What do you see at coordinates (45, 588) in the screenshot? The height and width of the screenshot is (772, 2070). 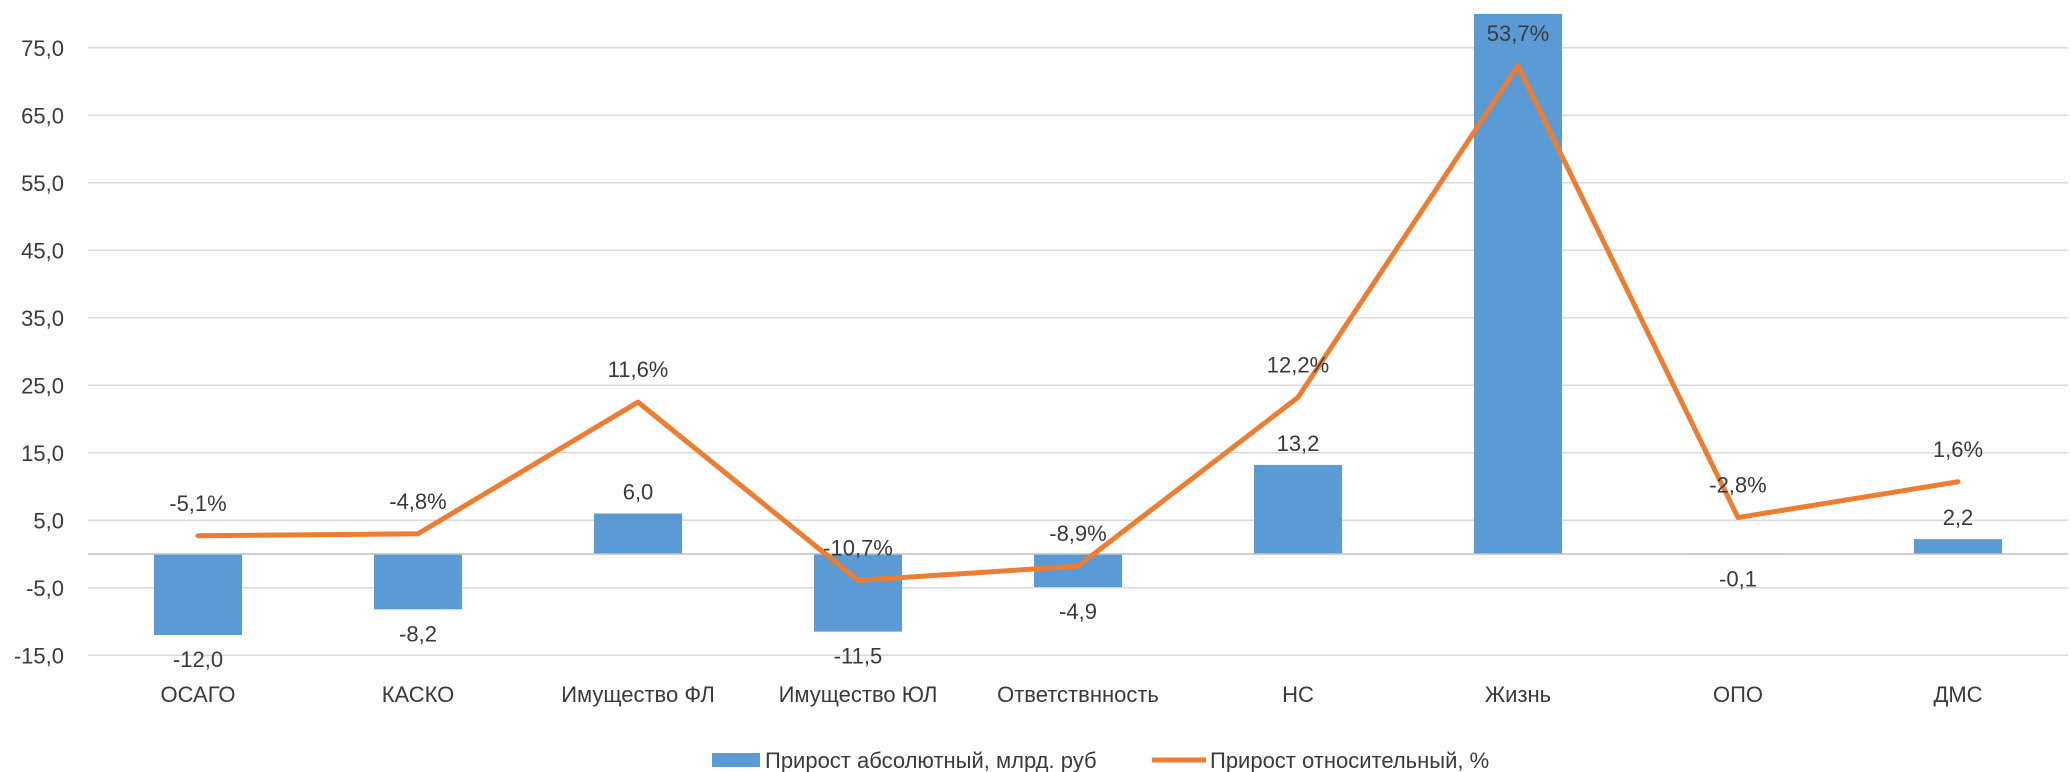 I see `y-tick-label: -5,0` at bounding box center [45, 588].